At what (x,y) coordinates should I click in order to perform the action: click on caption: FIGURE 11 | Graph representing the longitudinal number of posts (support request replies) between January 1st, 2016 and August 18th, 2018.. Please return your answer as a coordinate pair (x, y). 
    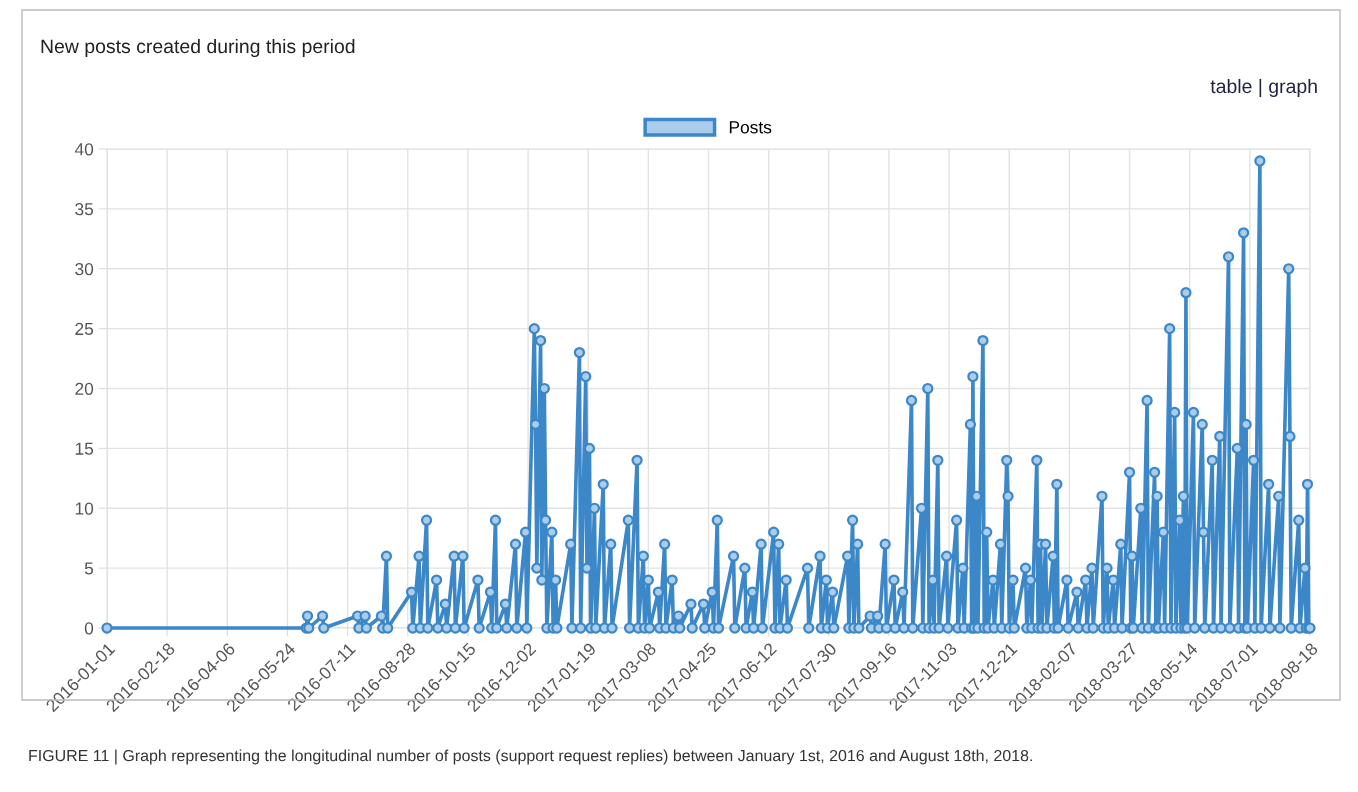
    Looking at the image, I should click on (530, 757).